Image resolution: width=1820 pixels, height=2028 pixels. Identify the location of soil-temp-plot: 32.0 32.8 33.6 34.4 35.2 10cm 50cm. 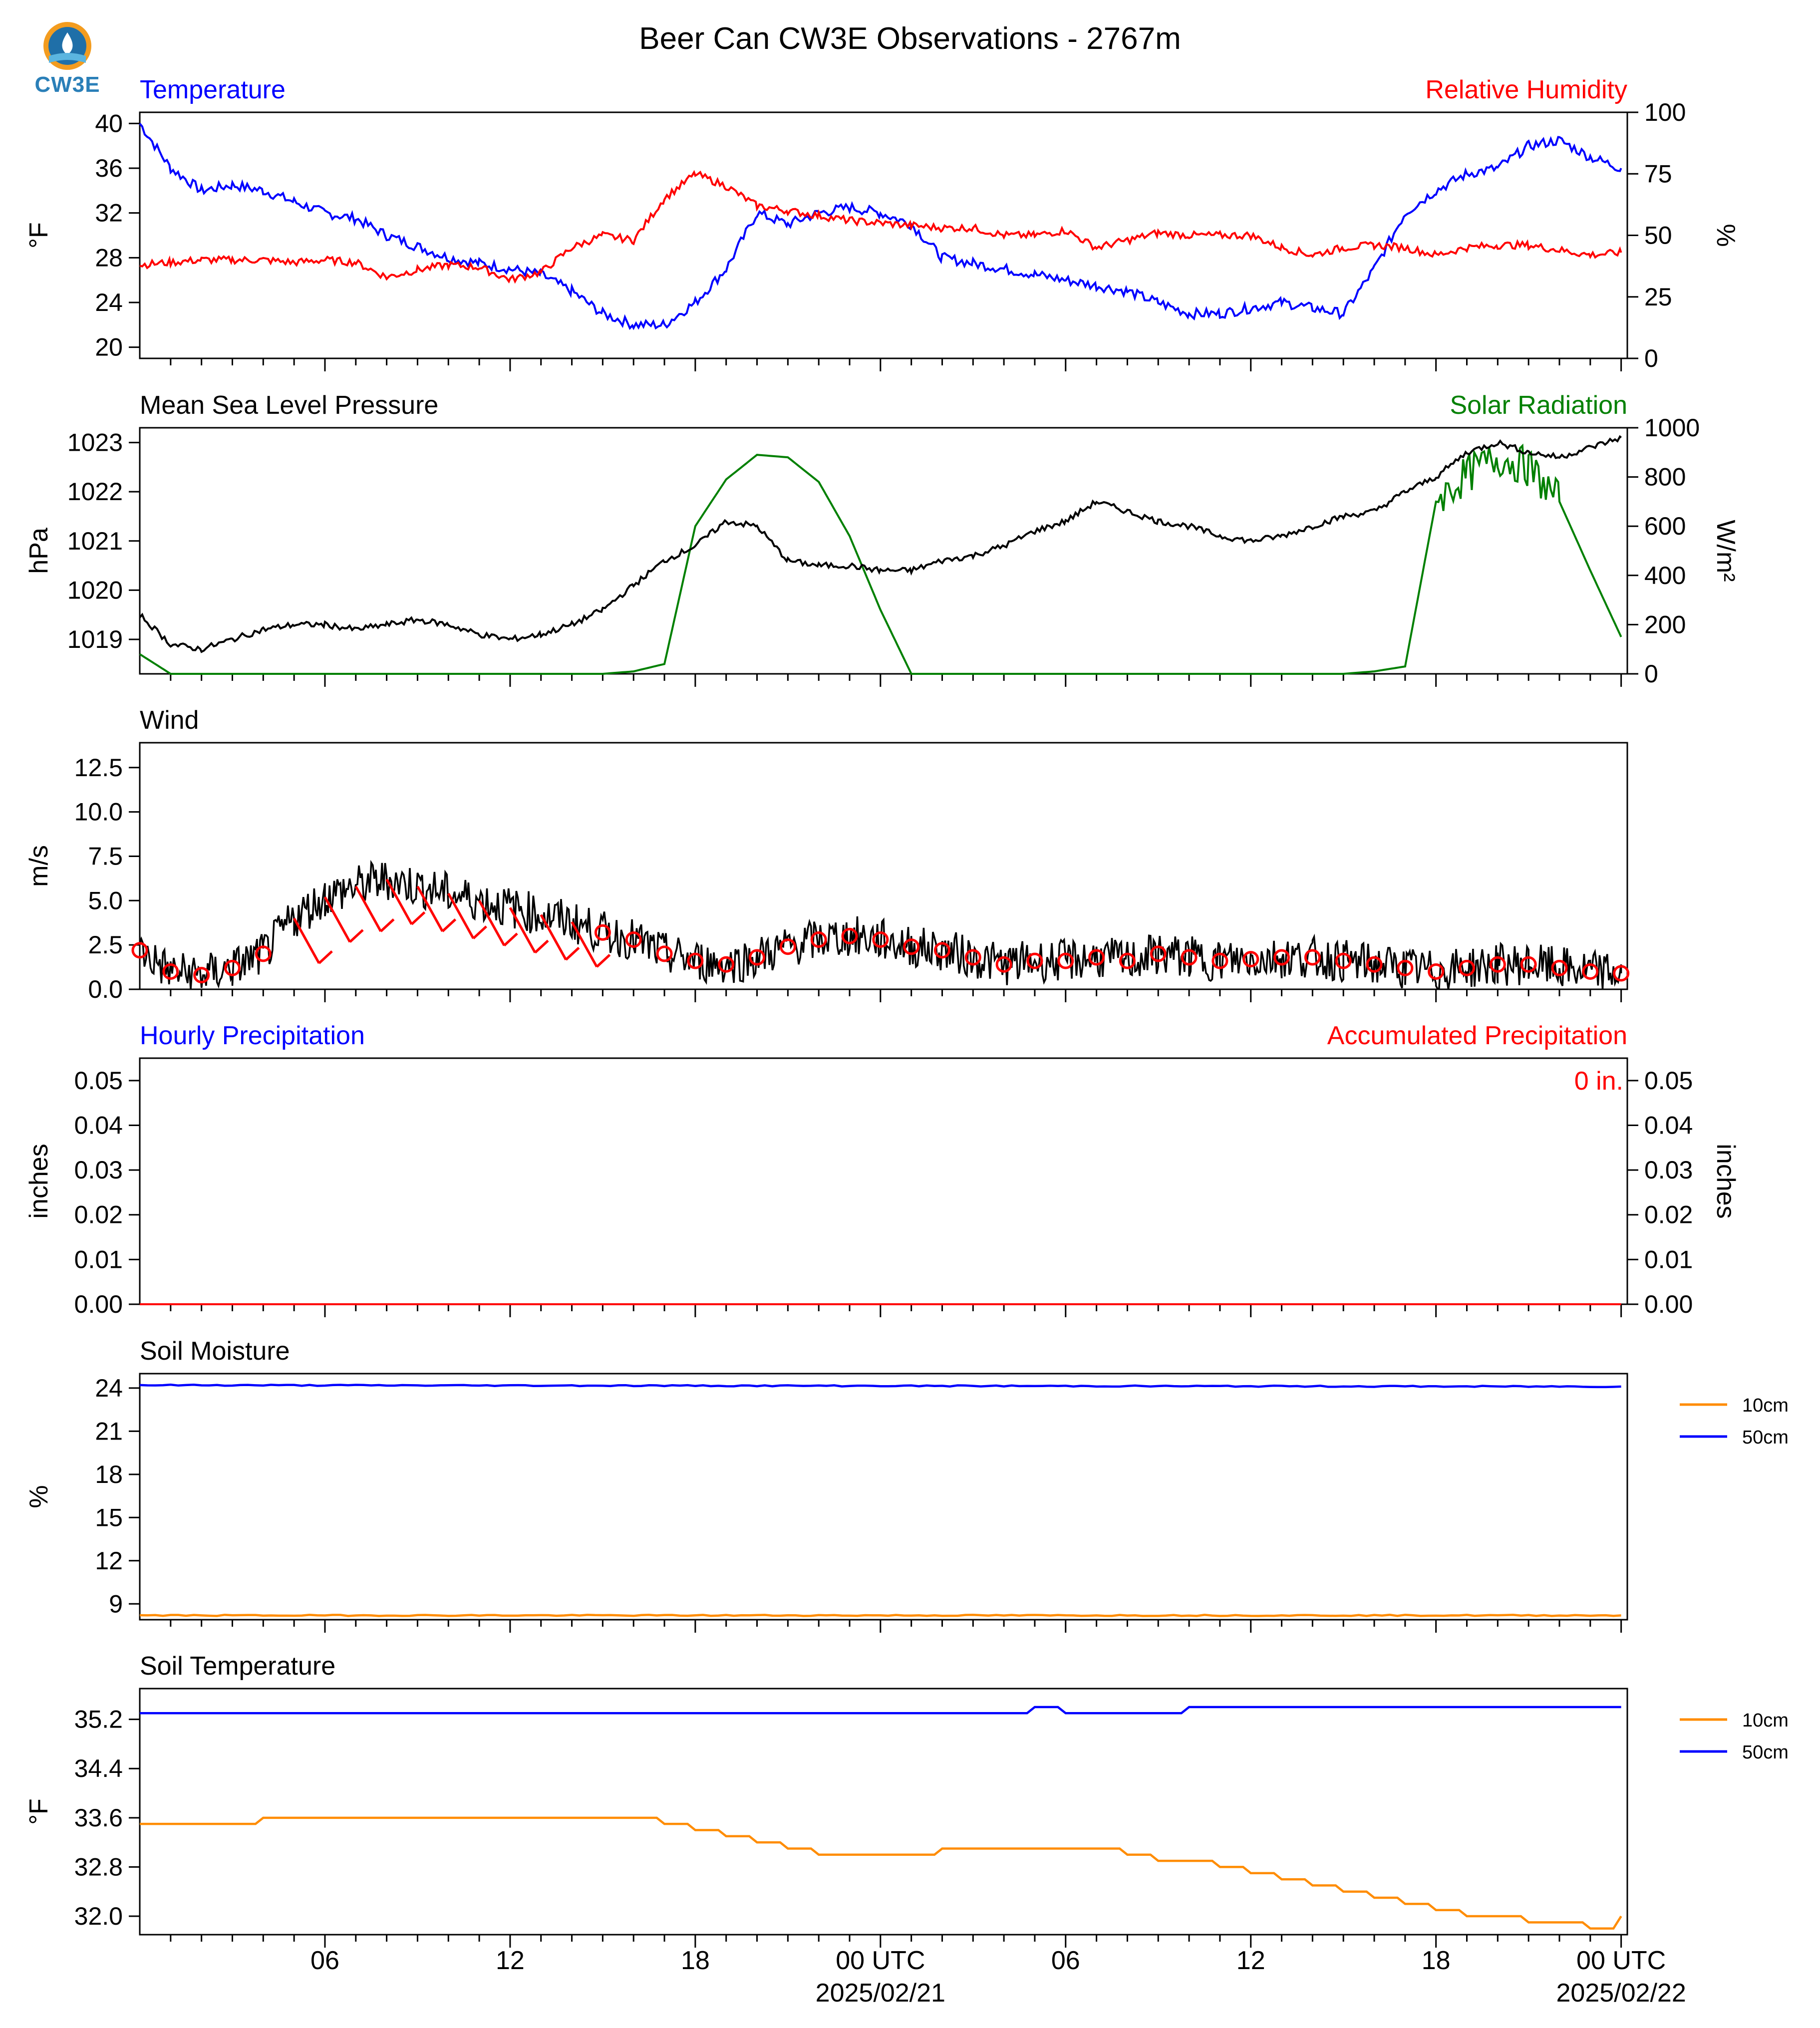
(931, 1818).